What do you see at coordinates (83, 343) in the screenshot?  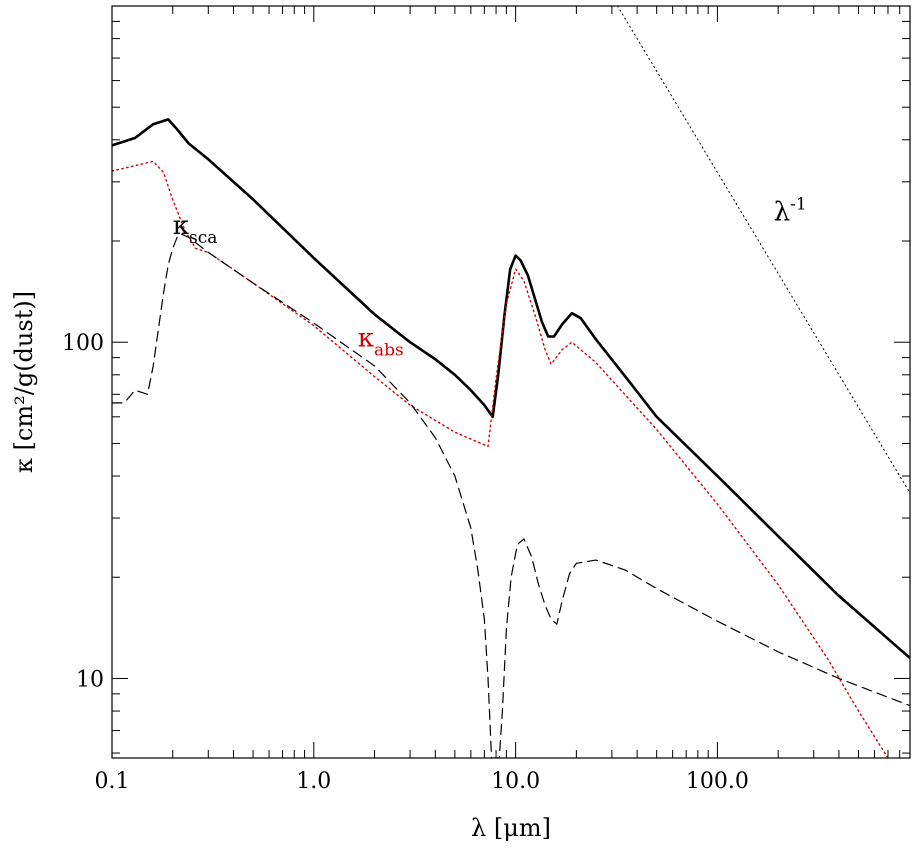 I see `y-tick-label: 100` at bounding box center [83, 343].